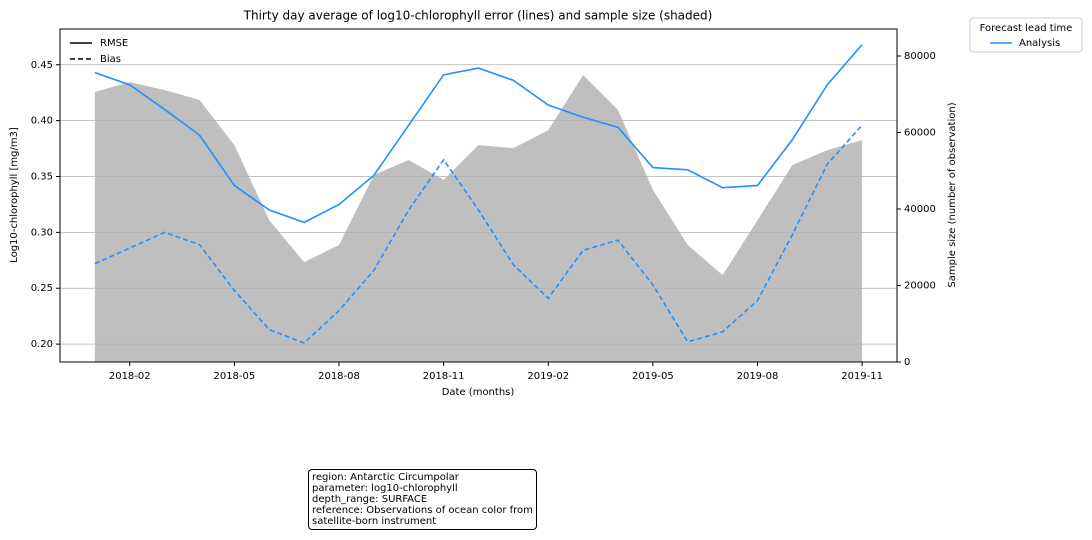 The image size is (1092, 540). Describe the element at coordinates (130, 376) in the screenshot. I see `x-tick-label: 2018-02` at that location.